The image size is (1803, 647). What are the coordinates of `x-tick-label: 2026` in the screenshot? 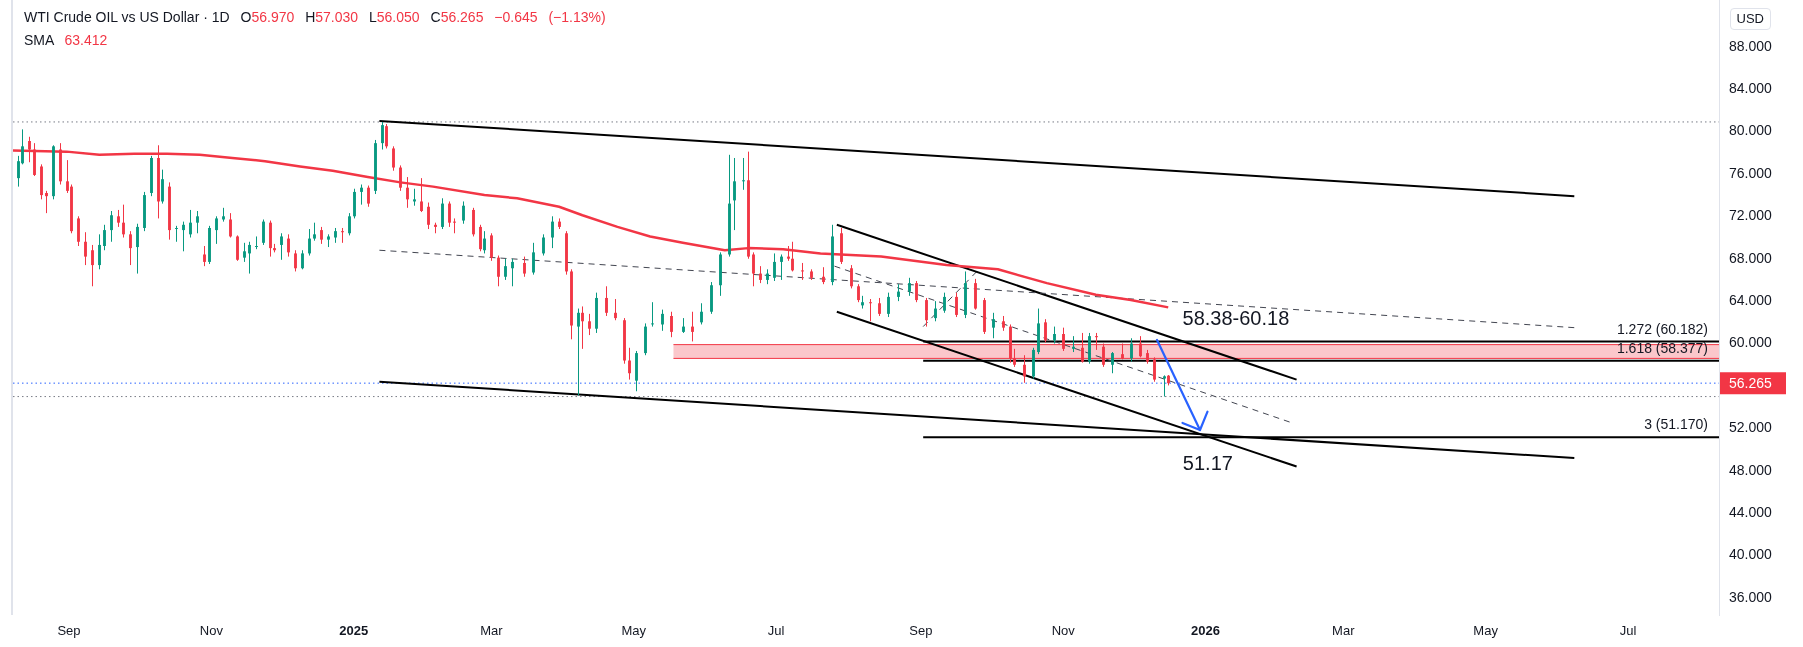 It's located at (1206, 631).